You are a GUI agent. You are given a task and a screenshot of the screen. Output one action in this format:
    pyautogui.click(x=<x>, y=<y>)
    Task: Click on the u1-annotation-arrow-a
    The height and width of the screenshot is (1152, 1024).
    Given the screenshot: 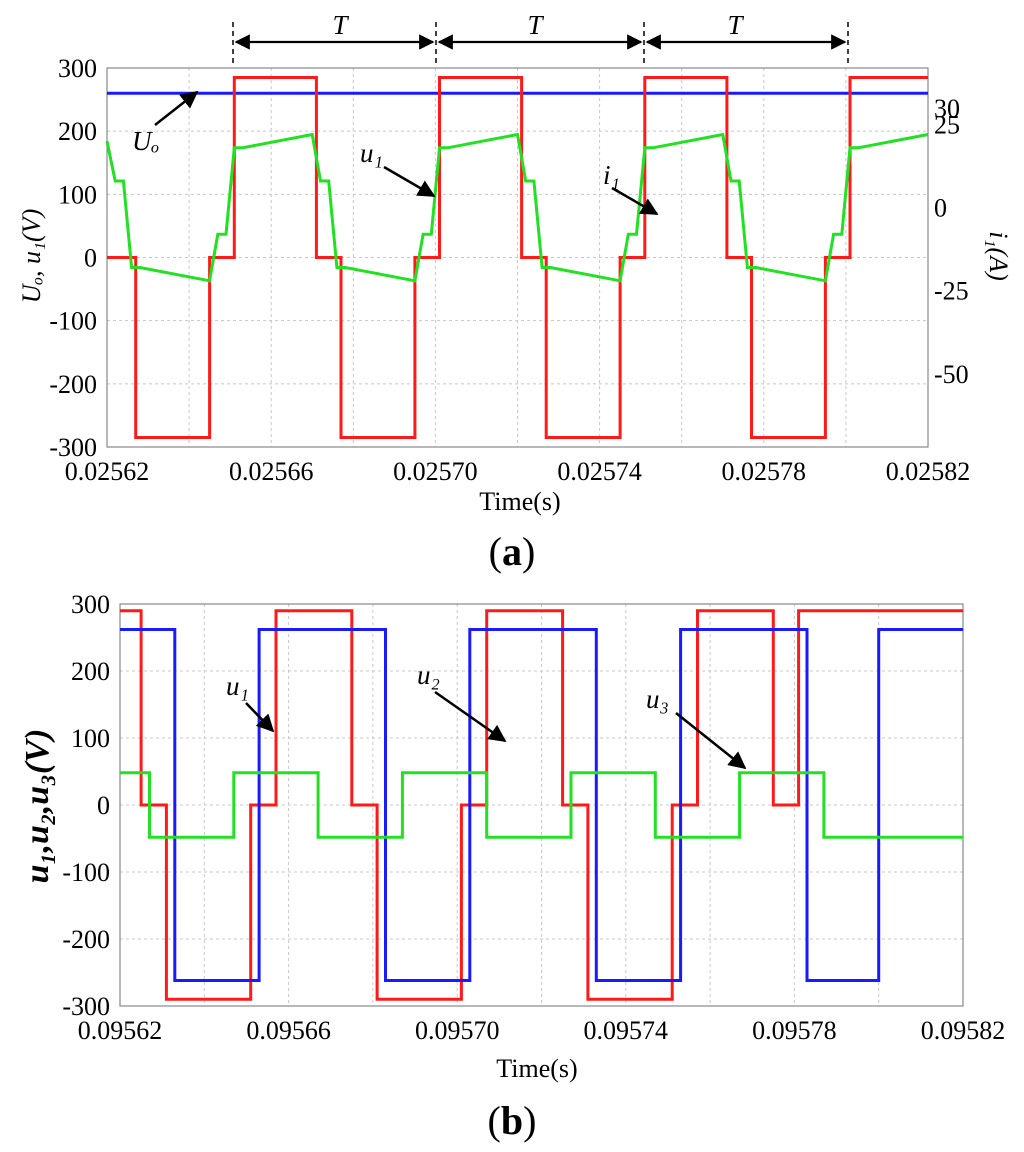 What is the action you would take?
    pyautogui.click(x=409, y=181)
    